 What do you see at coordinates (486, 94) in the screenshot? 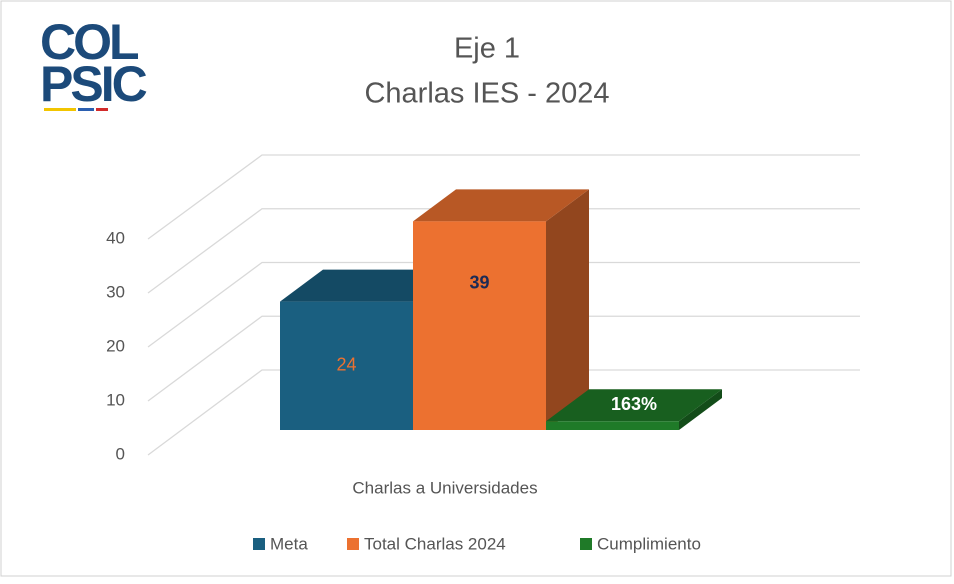
I see `chart-title: Charlas IES - 2024` at bounding box center [486, 94].